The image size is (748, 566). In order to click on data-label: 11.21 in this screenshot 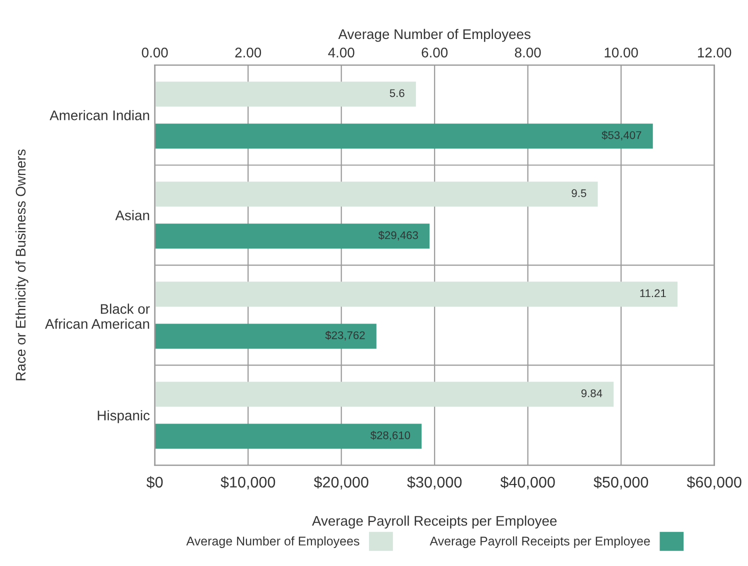, I will do `click(653, 293)`.